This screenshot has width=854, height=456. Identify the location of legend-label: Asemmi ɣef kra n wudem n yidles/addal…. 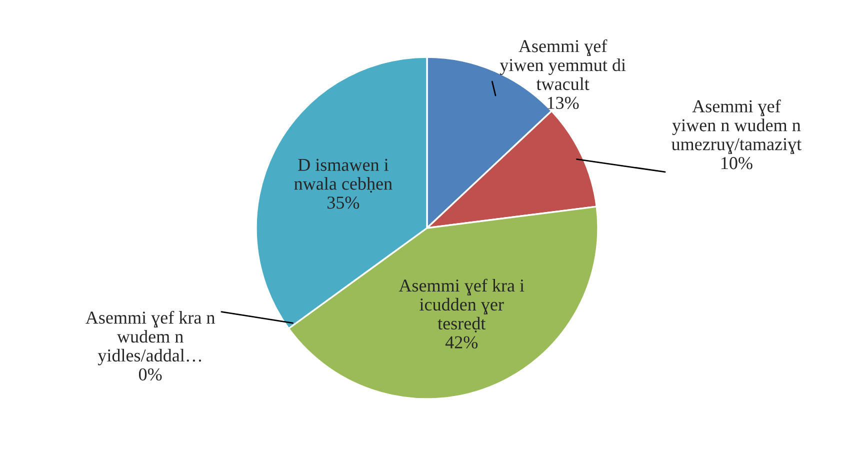
(150, 338).